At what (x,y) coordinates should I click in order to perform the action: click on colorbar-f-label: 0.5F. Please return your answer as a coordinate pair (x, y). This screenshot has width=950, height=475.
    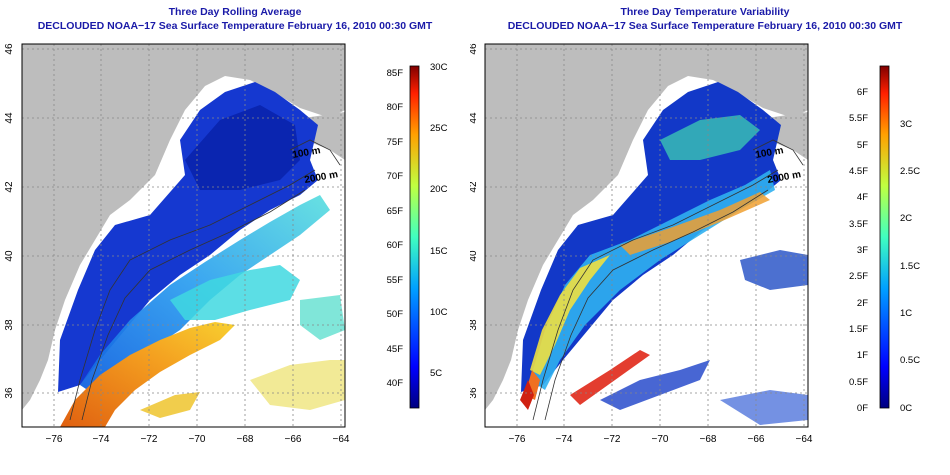
    Looking at the image, I should click on (858, 382).